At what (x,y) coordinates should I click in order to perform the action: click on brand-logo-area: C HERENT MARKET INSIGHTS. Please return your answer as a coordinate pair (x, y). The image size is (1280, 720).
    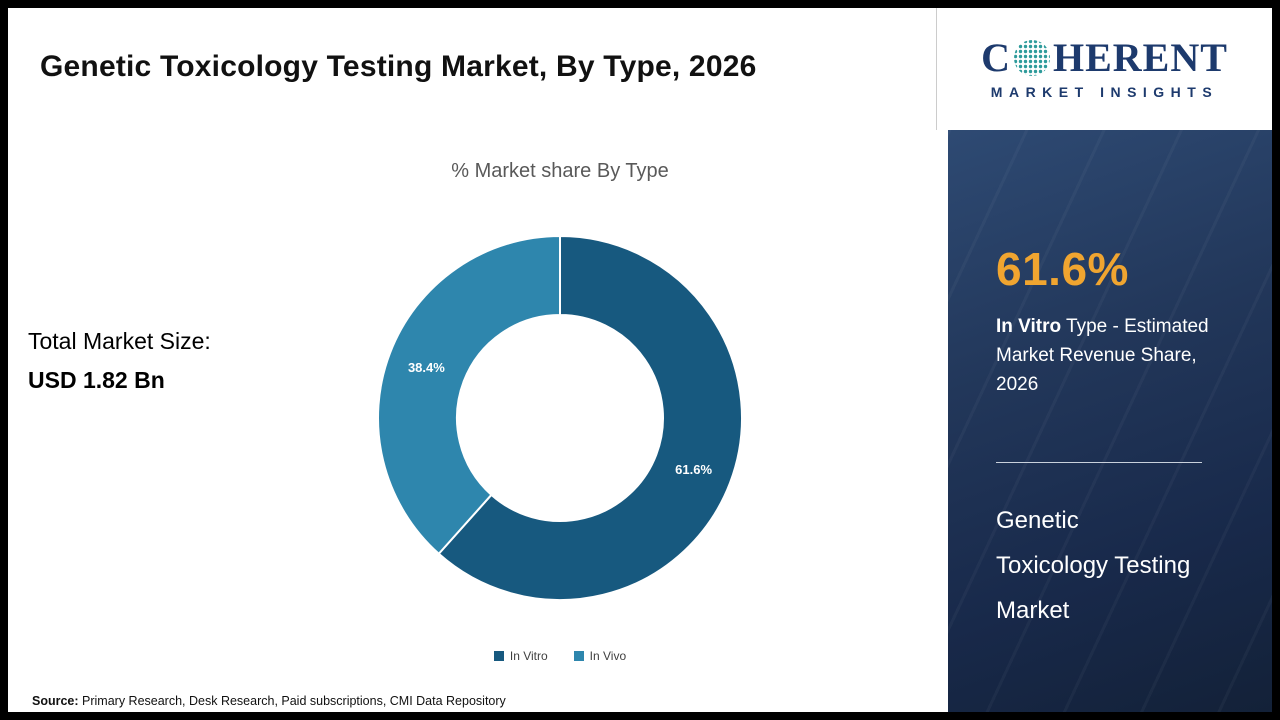
    Looking at the image, I should click on (1104, 69).